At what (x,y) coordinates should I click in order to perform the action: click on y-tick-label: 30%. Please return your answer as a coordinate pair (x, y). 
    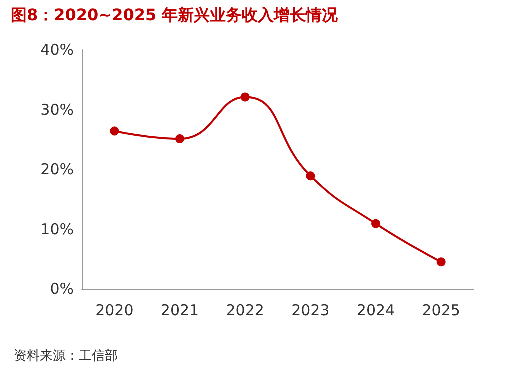
    Looking at the image, I should click on (57, 109).